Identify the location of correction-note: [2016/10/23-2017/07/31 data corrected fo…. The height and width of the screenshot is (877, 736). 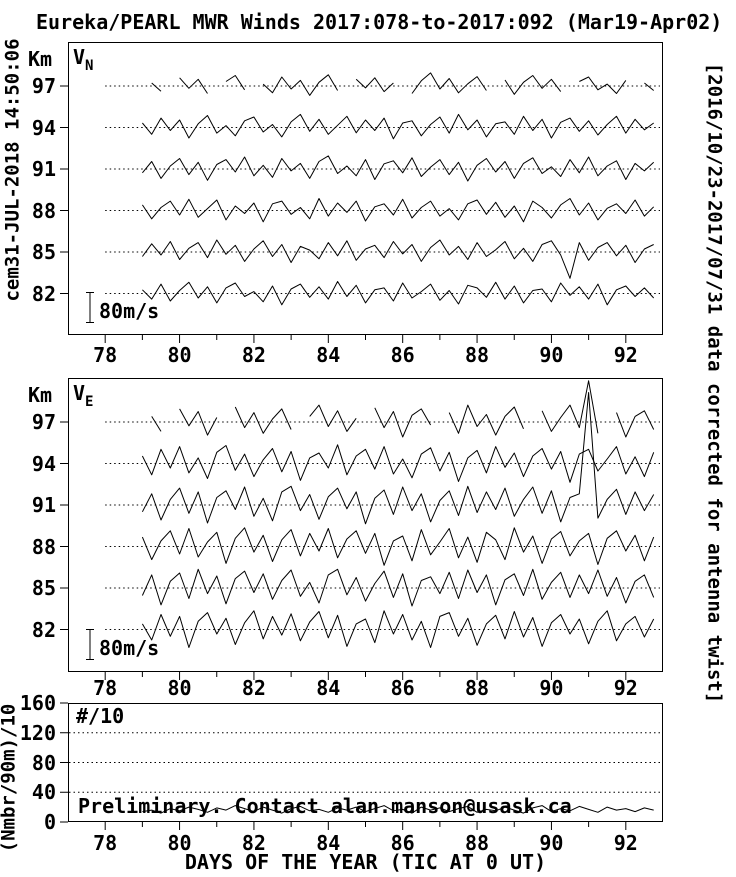
(714, 383).